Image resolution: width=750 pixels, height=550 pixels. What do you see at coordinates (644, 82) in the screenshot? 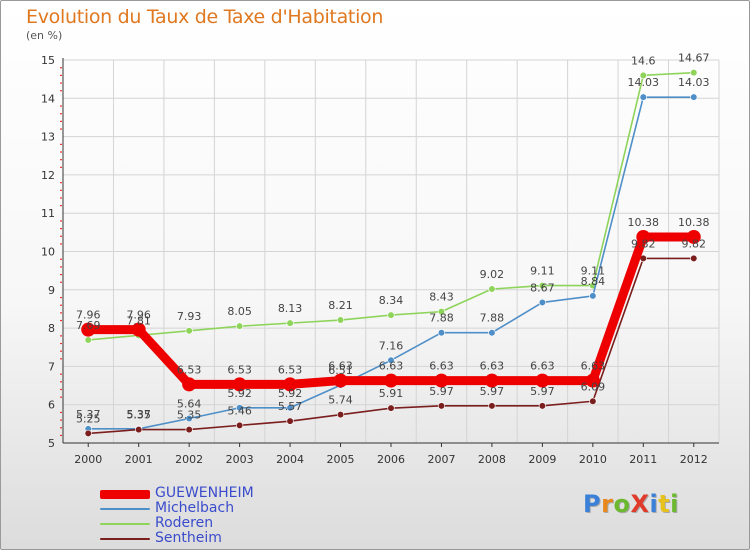
I see `data-label-michelbach: 14.03` at bounding box center [644, 82].